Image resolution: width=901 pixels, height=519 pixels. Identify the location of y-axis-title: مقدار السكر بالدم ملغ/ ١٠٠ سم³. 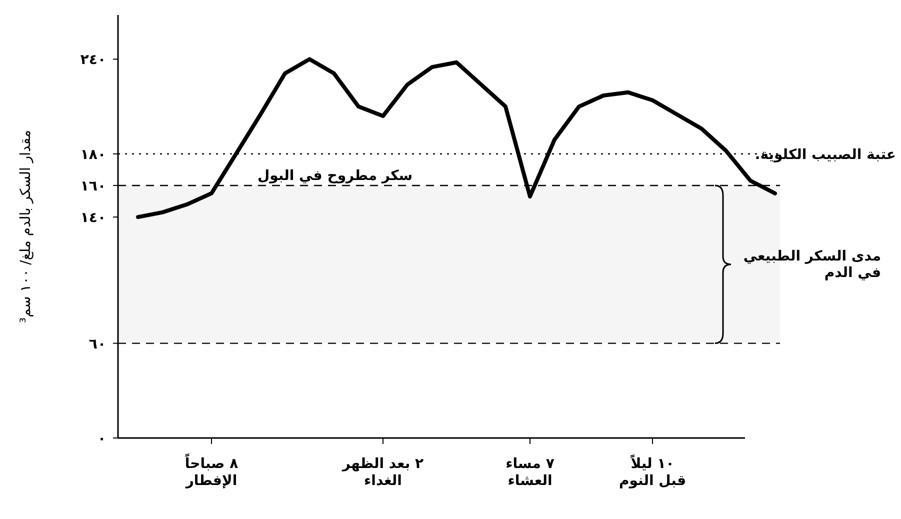
(26, 226).